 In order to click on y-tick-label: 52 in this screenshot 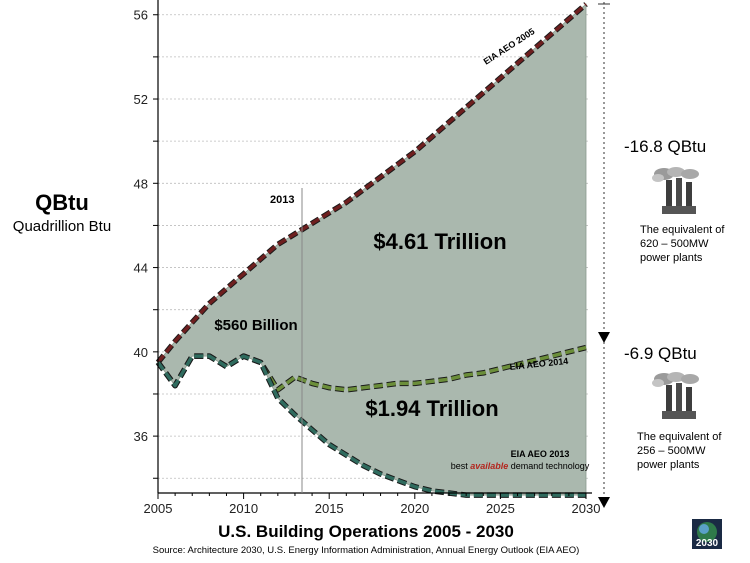, I will do `click(141, 99)`.